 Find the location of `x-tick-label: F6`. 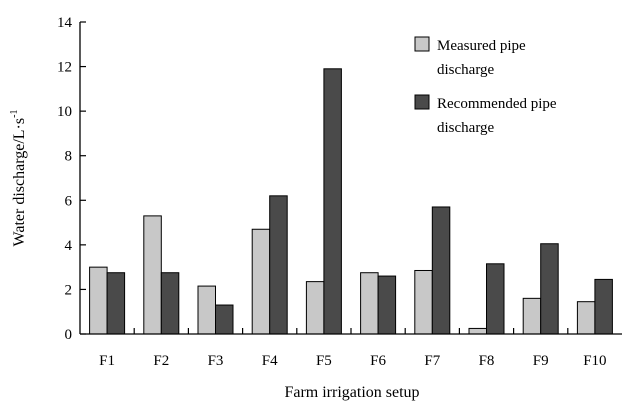

x-tick-label: F6 is located at coordinates (378, 361).